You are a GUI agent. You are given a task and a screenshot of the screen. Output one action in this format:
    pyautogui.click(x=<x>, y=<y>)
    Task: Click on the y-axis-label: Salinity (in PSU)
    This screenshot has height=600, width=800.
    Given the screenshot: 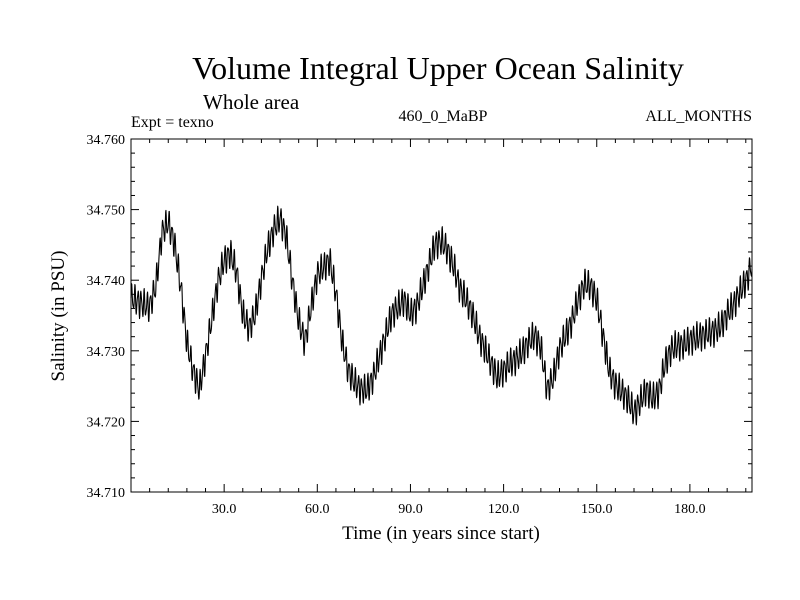 What is the action you would take?
    pyautogui.click(x=58, y=316)
    